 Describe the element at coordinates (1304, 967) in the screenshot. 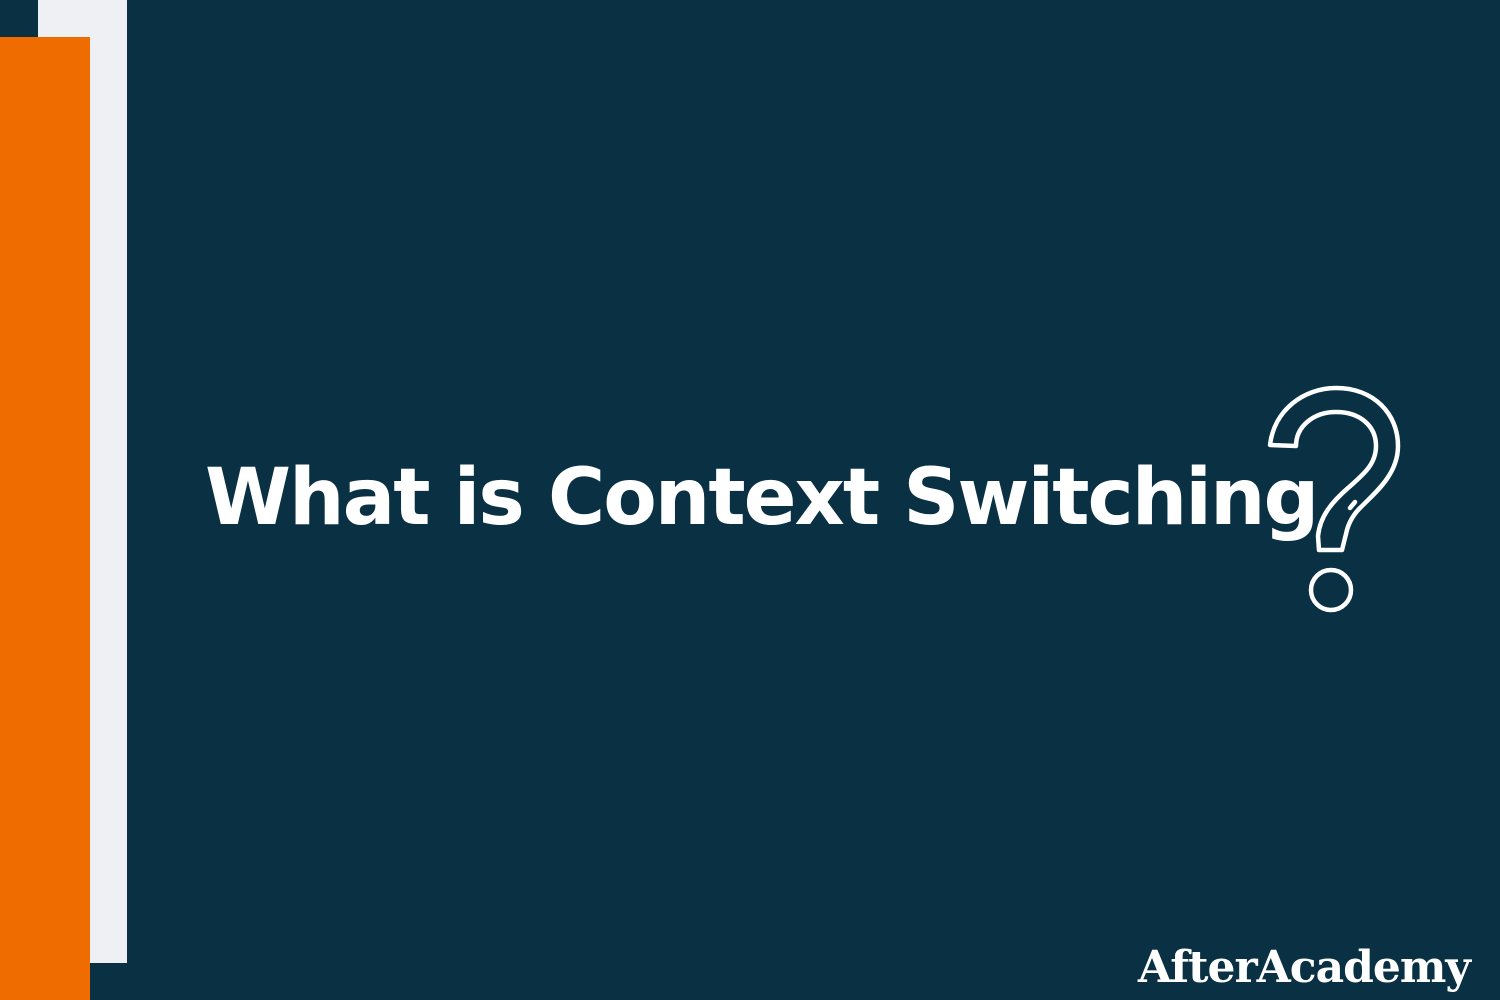

I see `brand-logo: AfterAcademy` at that location.